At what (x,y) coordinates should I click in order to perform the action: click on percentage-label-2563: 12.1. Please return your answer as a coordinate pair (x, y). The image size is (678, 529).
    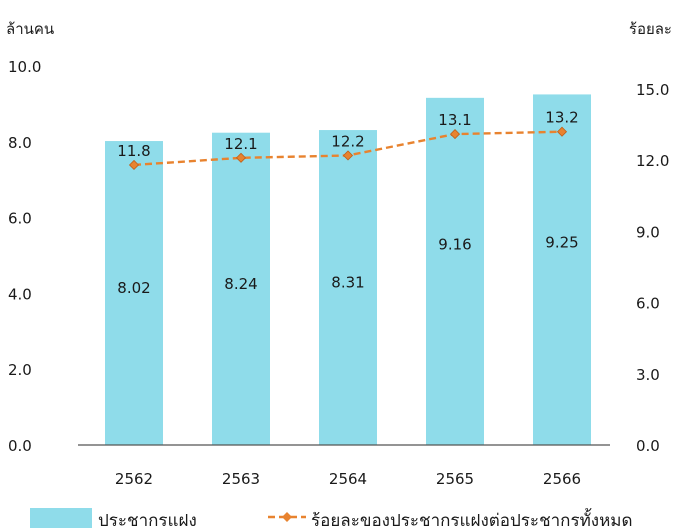
    Looking at the image, I should click on (240, 144).